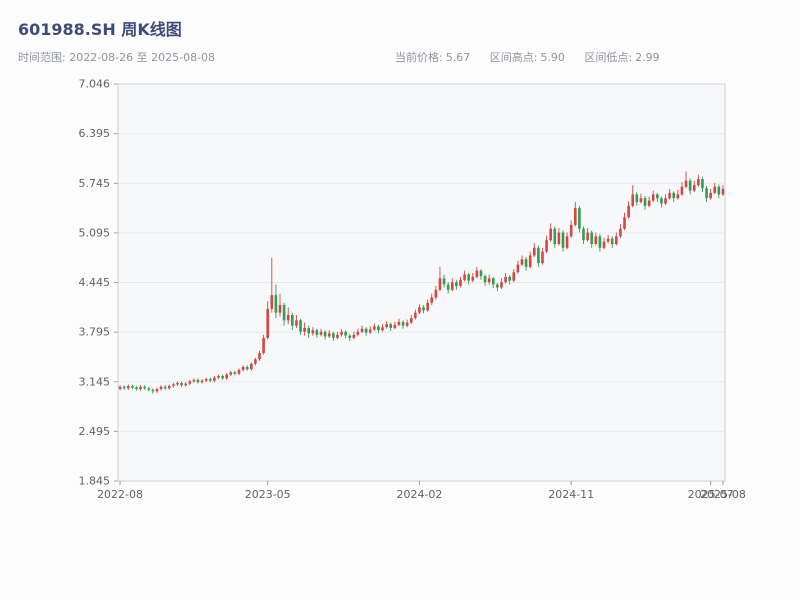 This screenshot has height=600, width=800. I want to click on range-low-value: 2.99, so click(647, 57).